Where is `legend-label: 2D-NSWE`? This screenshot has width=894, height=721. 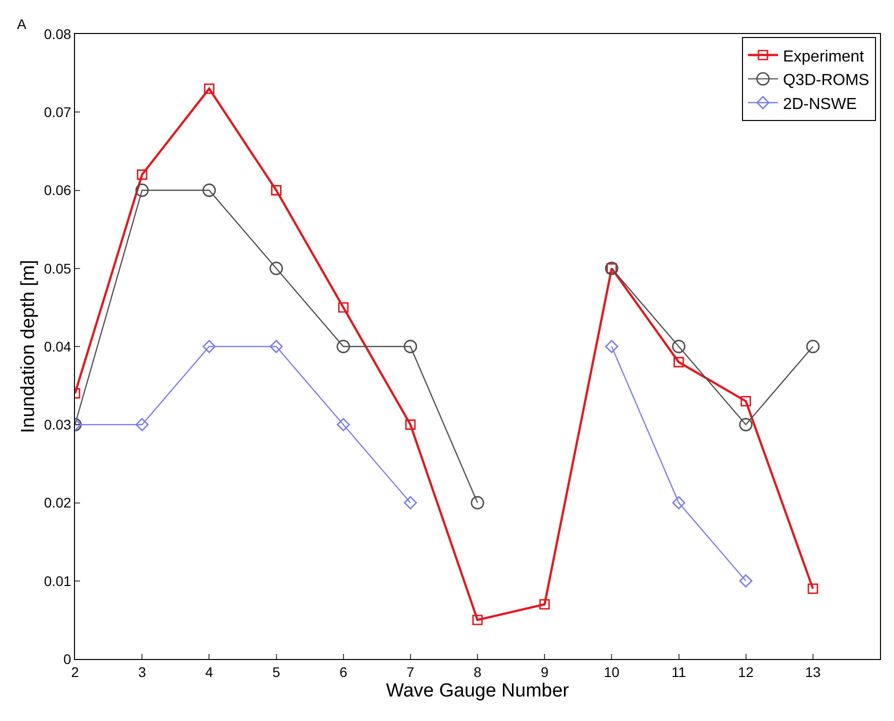 legend-label: 2D-NSWE is located at coordinates (819, 104).